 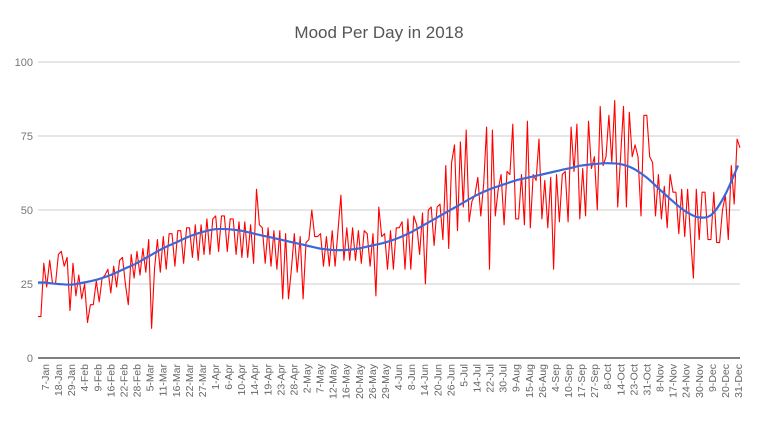 What do you see at coordinates (569, 381) in the screenshot?
I see `x-tick-label: 10-Sep` at bounding box center [569, 381].